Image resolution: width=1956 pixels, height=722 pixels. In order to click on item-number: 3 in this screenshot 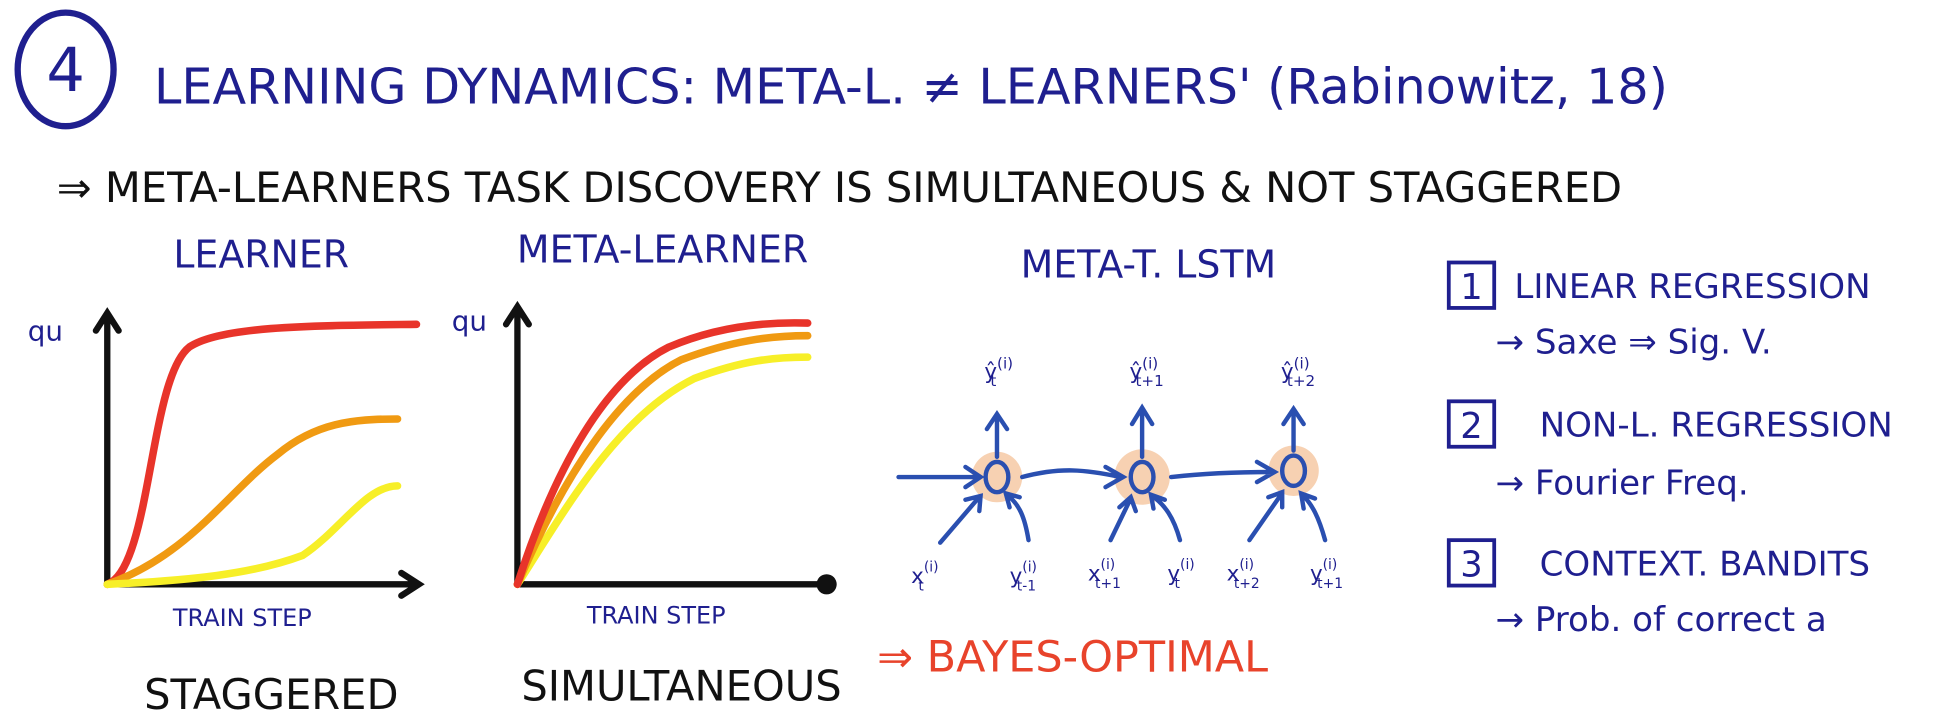, I will do `click(1471, 565)`.